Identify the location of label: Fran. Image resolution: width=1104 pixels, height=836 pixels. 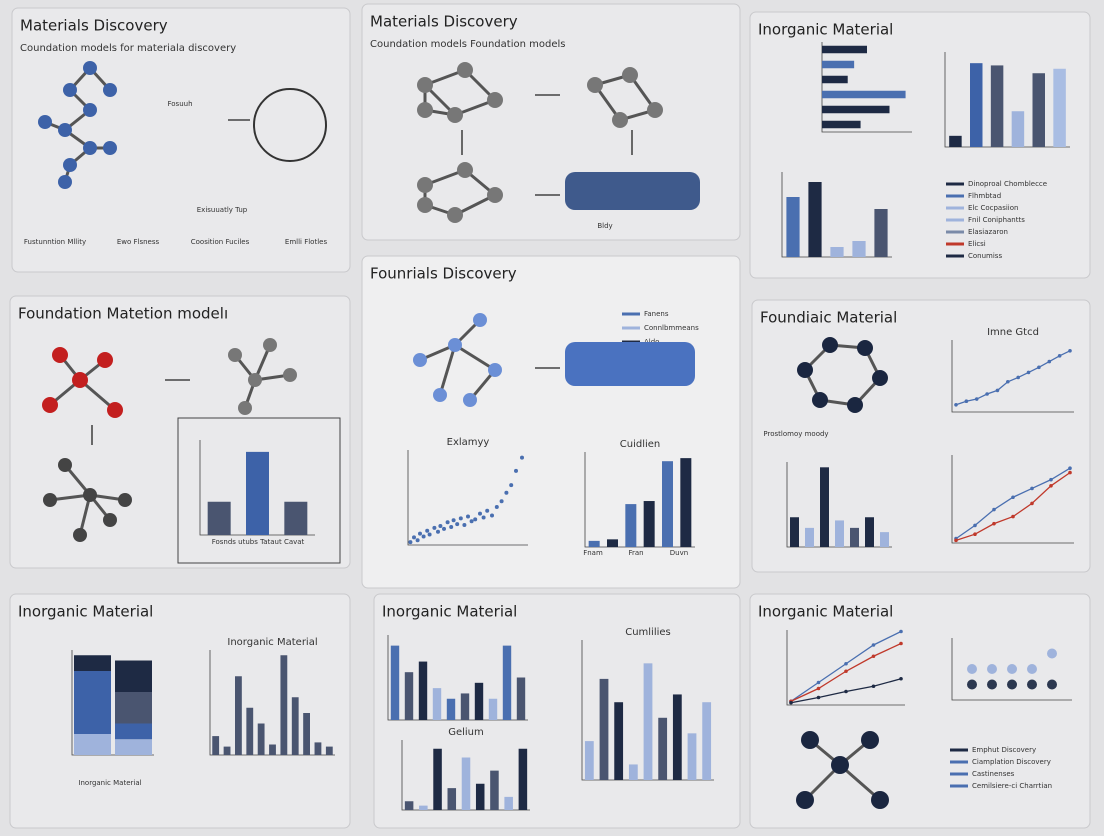
(635, 553).